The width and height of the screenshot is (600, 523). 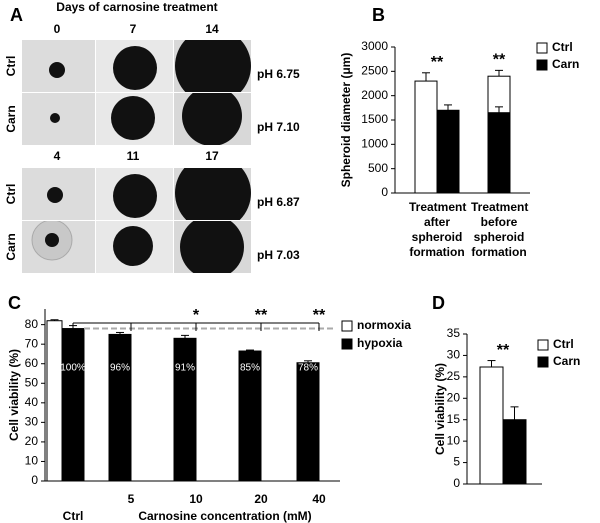 What do you see at coordinates (120, 368) in the screenshot?
I see `bar-annotation: 96%` at bounding box center [120, 368].